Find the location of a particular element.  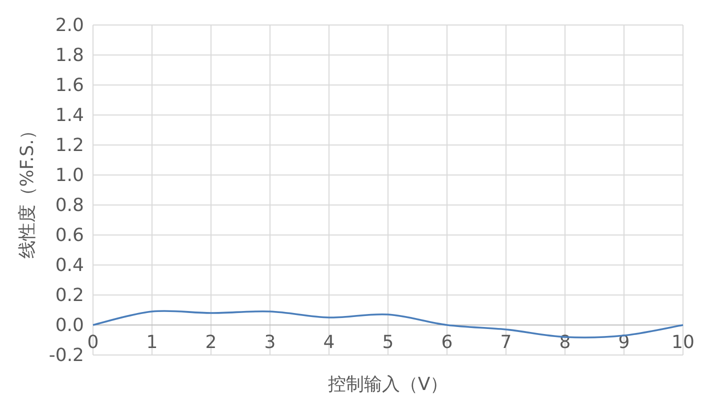

y-tick-label: 0.6 is located at coordinates (69, 235).